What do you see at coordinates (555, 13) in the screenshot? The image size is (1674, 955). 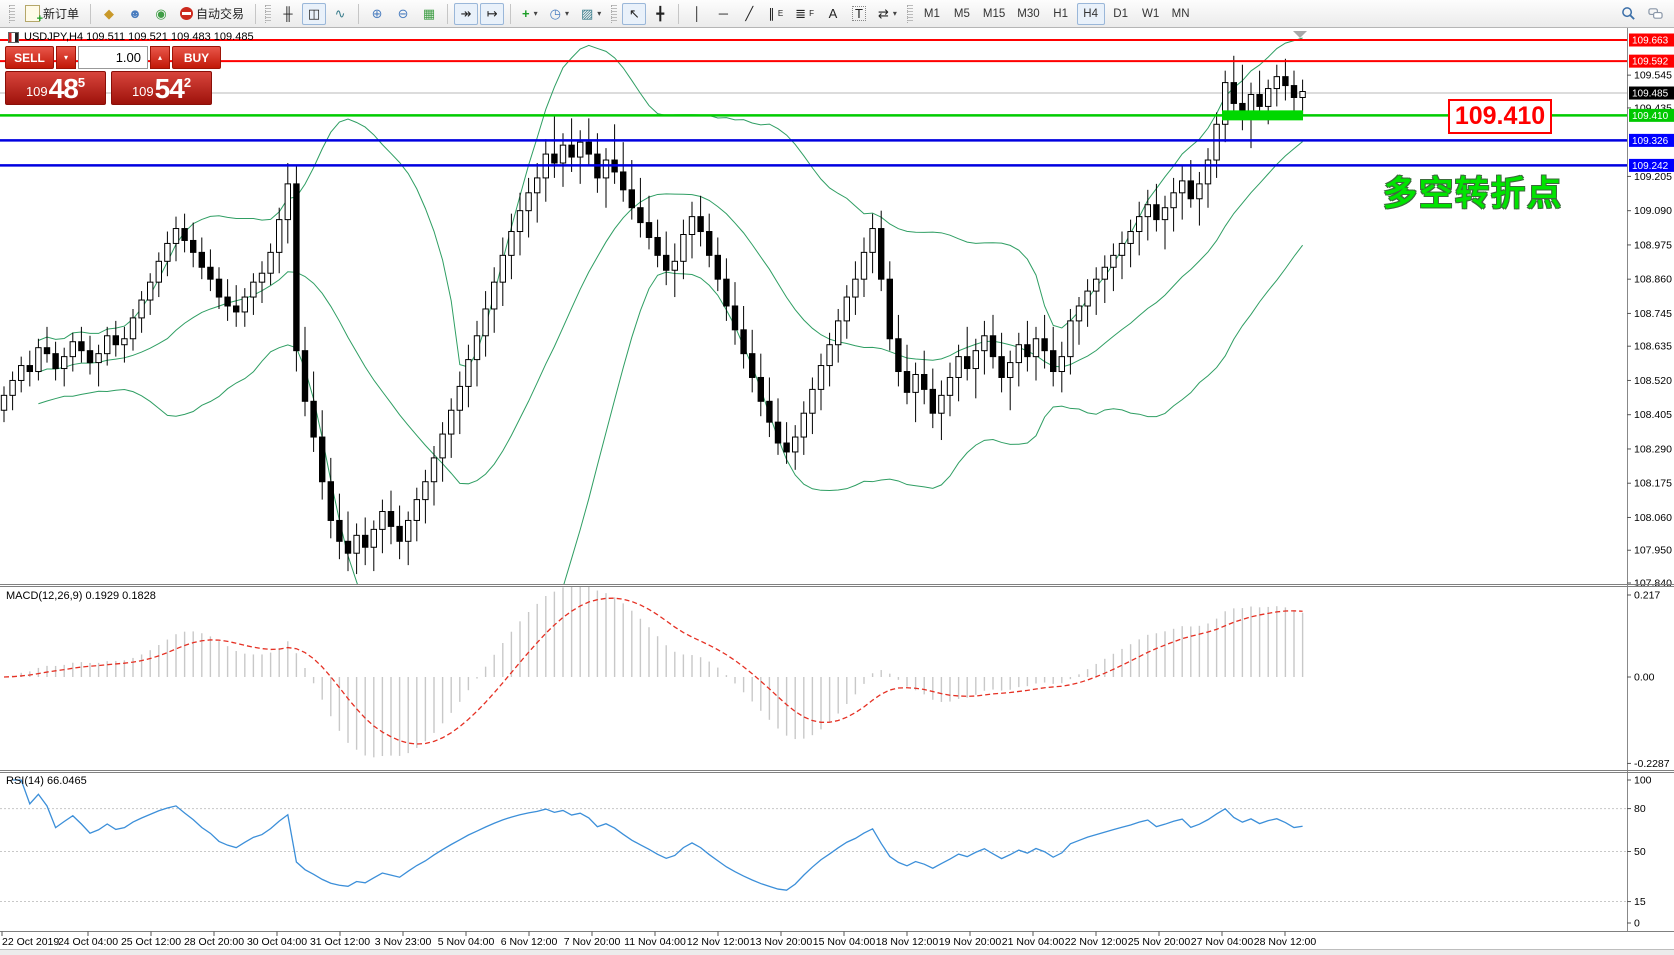 I see `clock-icon: ◷` at bounding box center [555, 13].